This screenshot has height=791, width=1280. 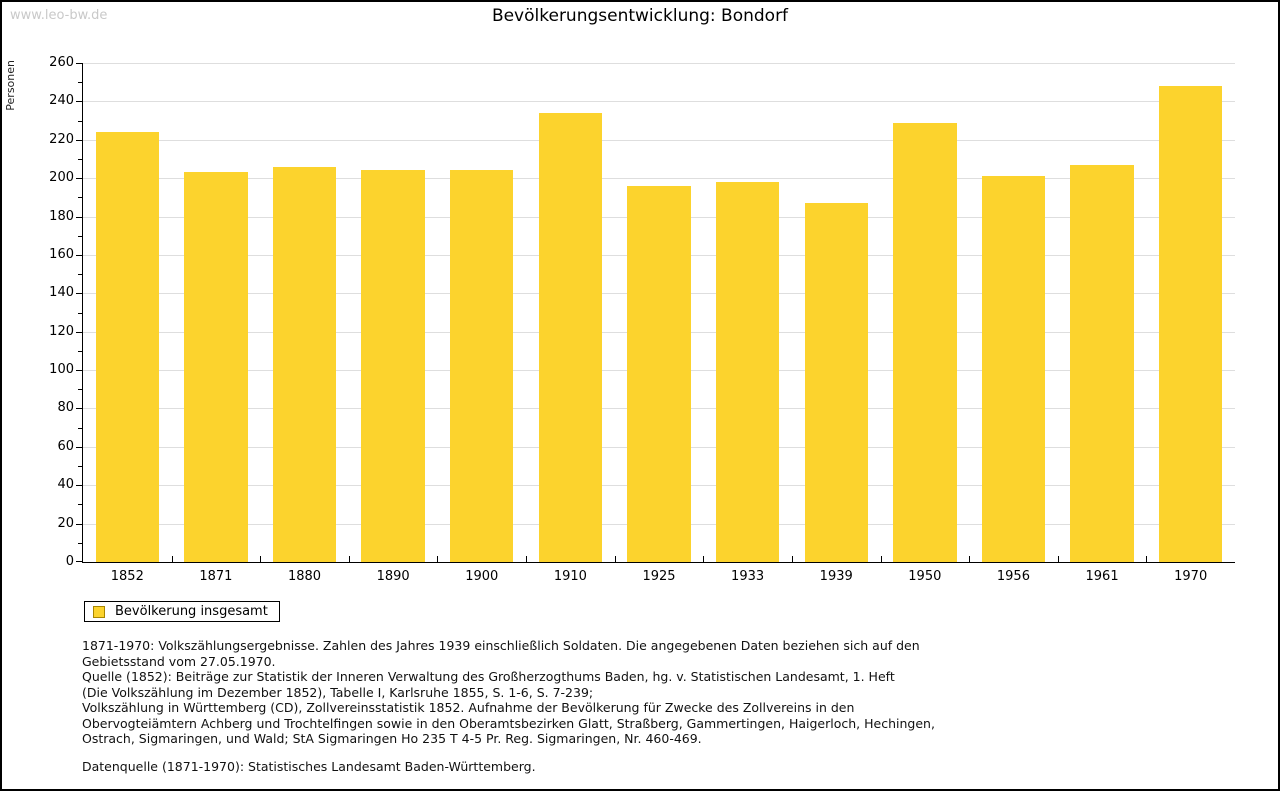 I want to click on y-tick-label: 260, so click(x=61, y=62).